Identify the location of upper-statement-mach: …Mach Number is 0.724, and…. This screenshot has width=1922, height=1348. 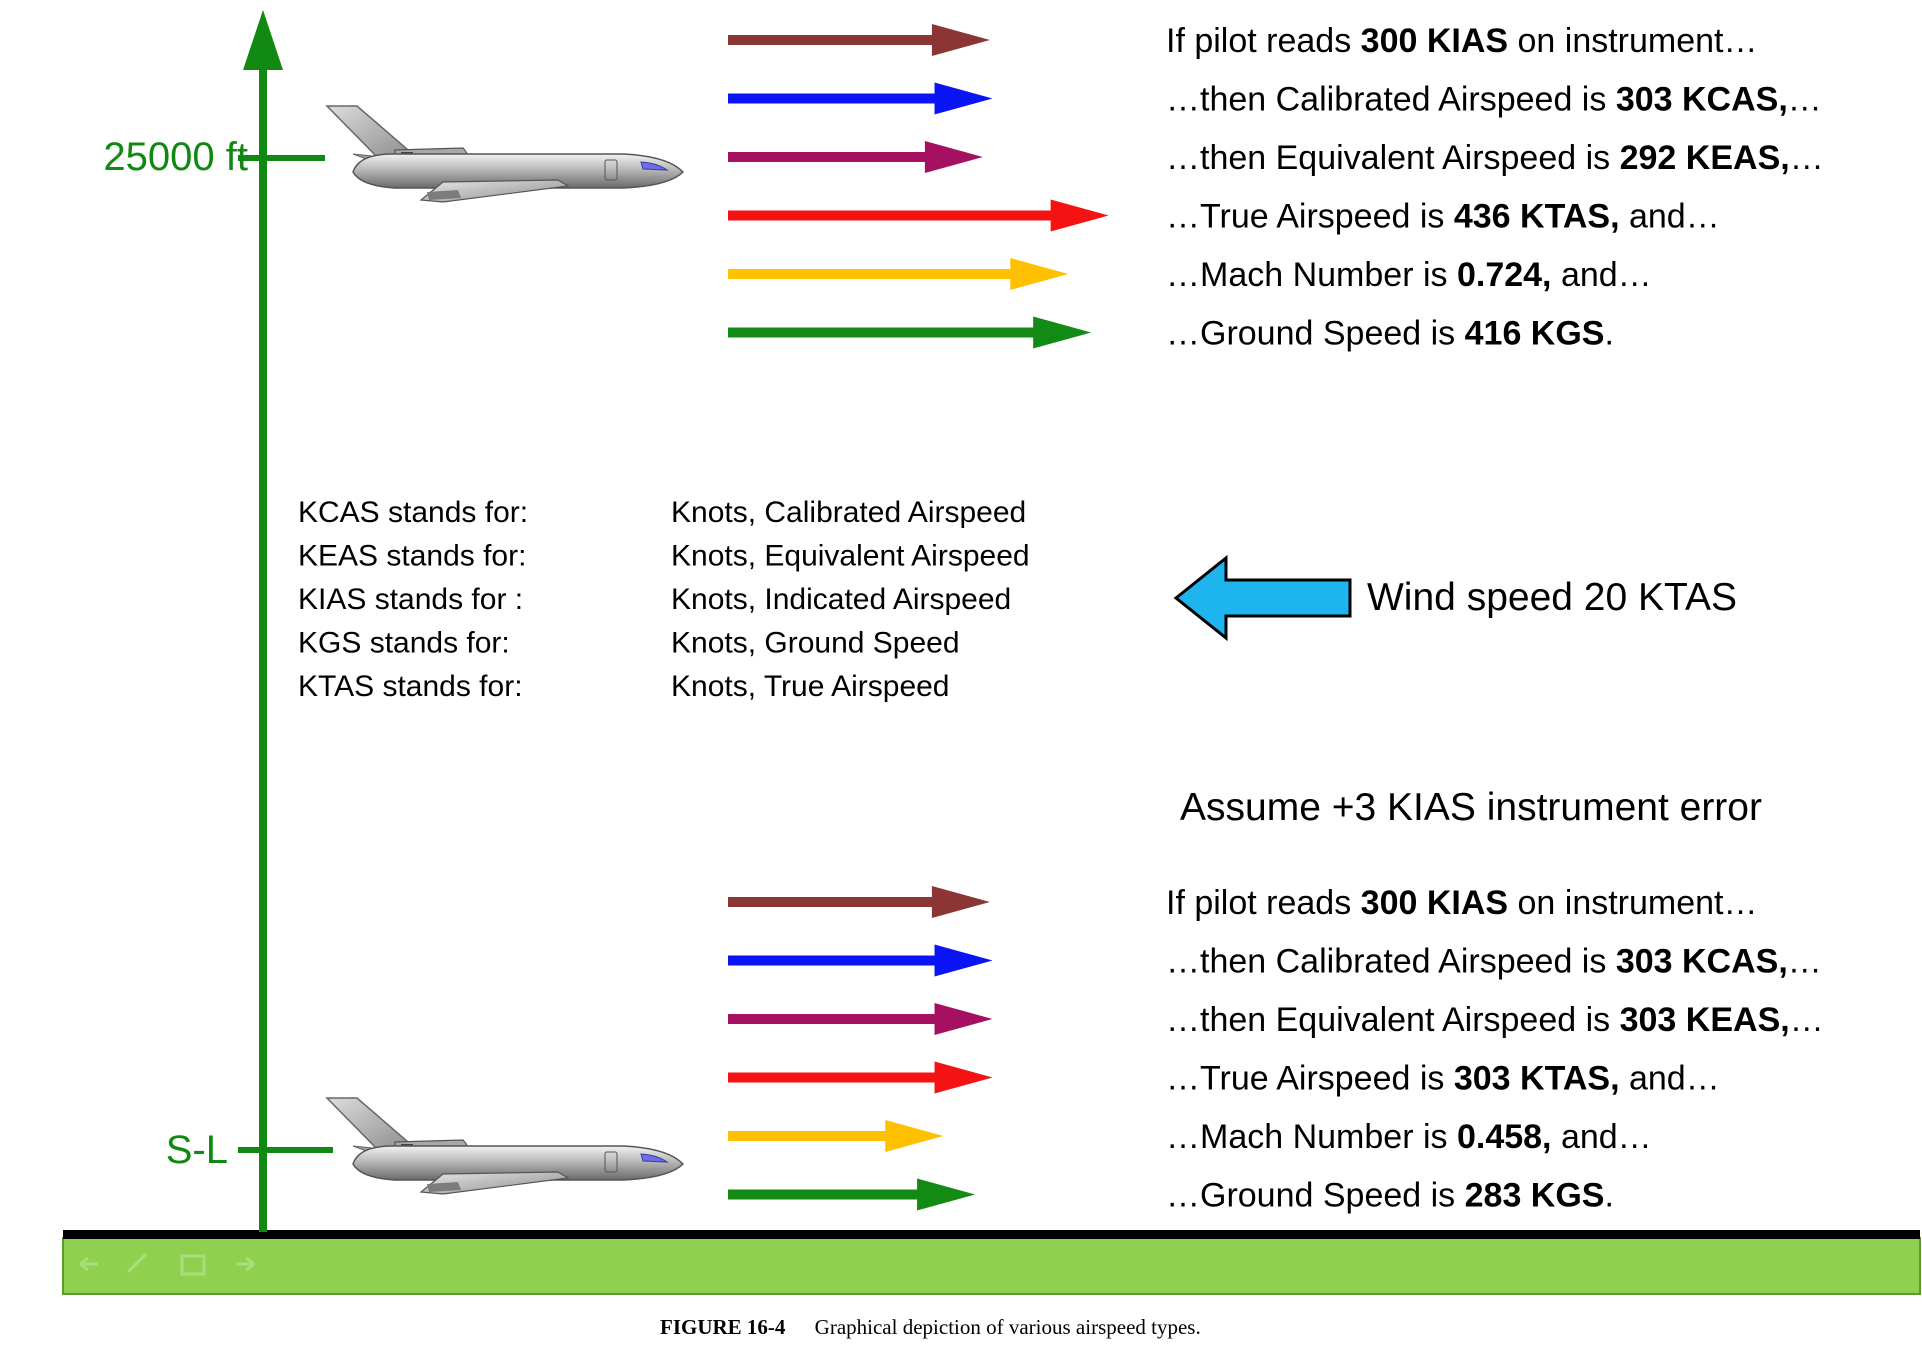
(1409, 275).